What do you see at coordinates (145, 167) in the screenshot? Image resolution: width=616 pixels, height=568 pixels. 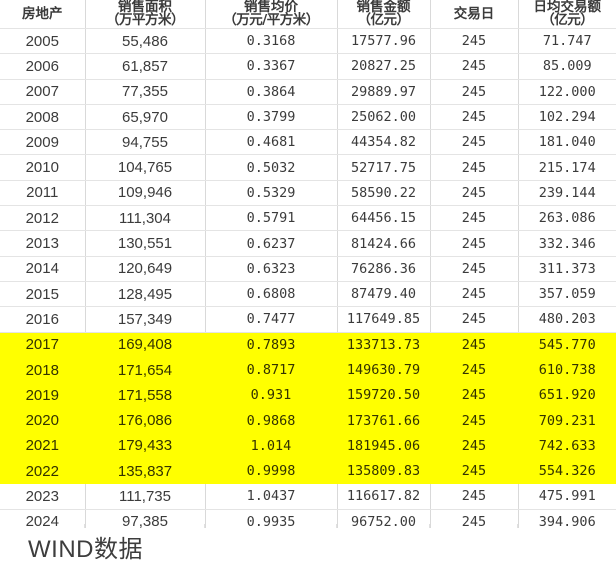 I see `cell-sales-area: 104,765` at bounding box center [145, 167].